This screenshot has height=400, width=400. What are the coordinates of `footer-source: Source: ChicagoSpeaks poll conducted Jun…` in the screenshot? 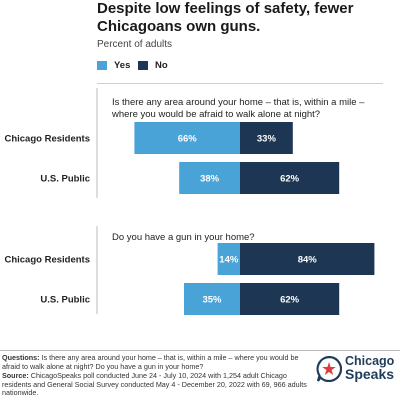 It's located at (154, 384).